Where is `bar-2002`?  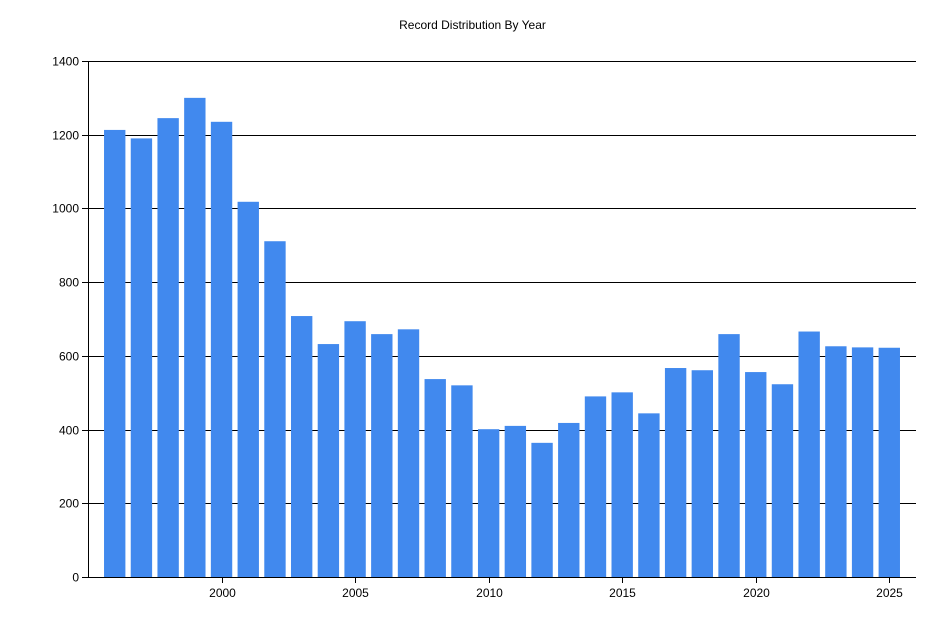 bar-2002 is located at coordinates (275, 409).